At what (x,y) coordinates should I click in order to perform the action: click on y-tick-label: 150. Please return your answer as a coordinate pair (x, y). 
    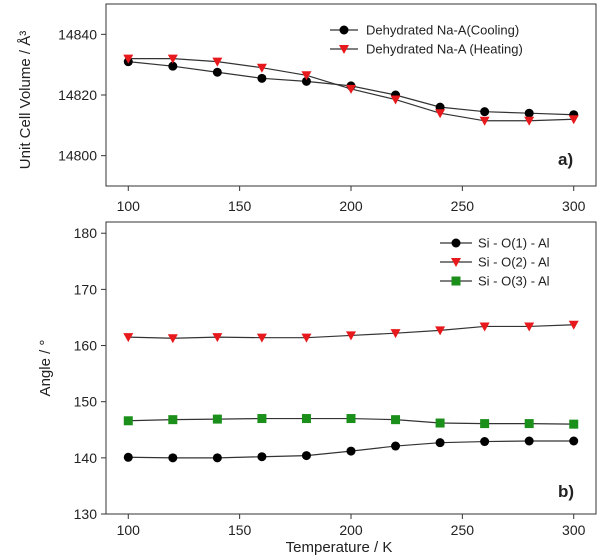
    Looking at the image, I should click on (86, 402).